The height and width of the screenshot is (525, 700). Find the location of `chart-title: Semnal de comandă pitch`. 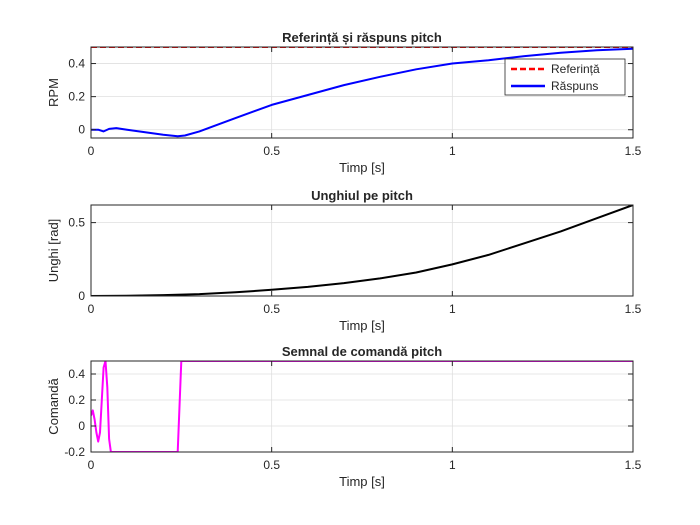

chart-title: Semnal de comandă pitch is located at coordinates (362, 351).